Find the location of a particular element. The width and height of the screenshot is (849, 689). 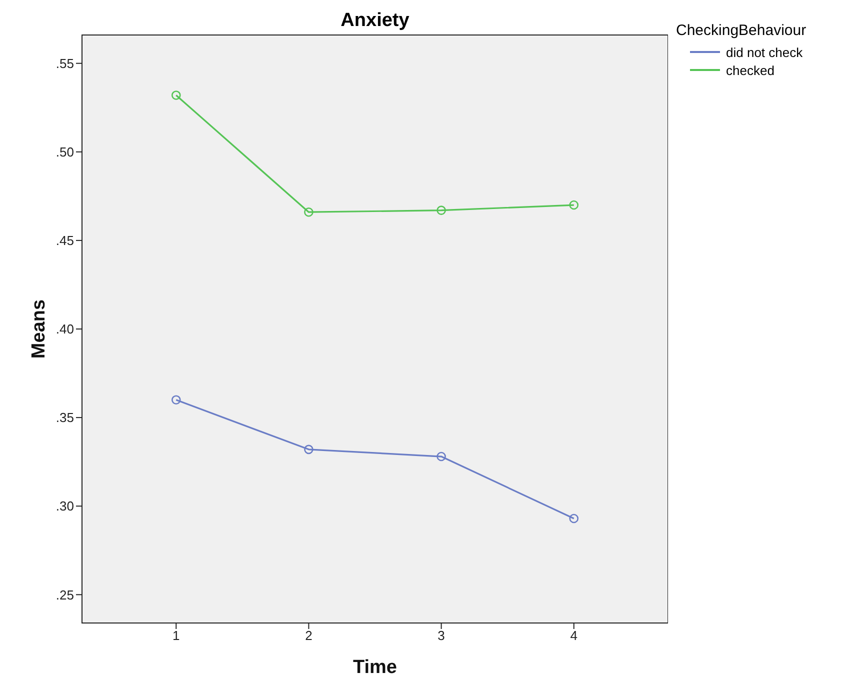

y-tick-label: .40 is located at coordinates (65, 329).